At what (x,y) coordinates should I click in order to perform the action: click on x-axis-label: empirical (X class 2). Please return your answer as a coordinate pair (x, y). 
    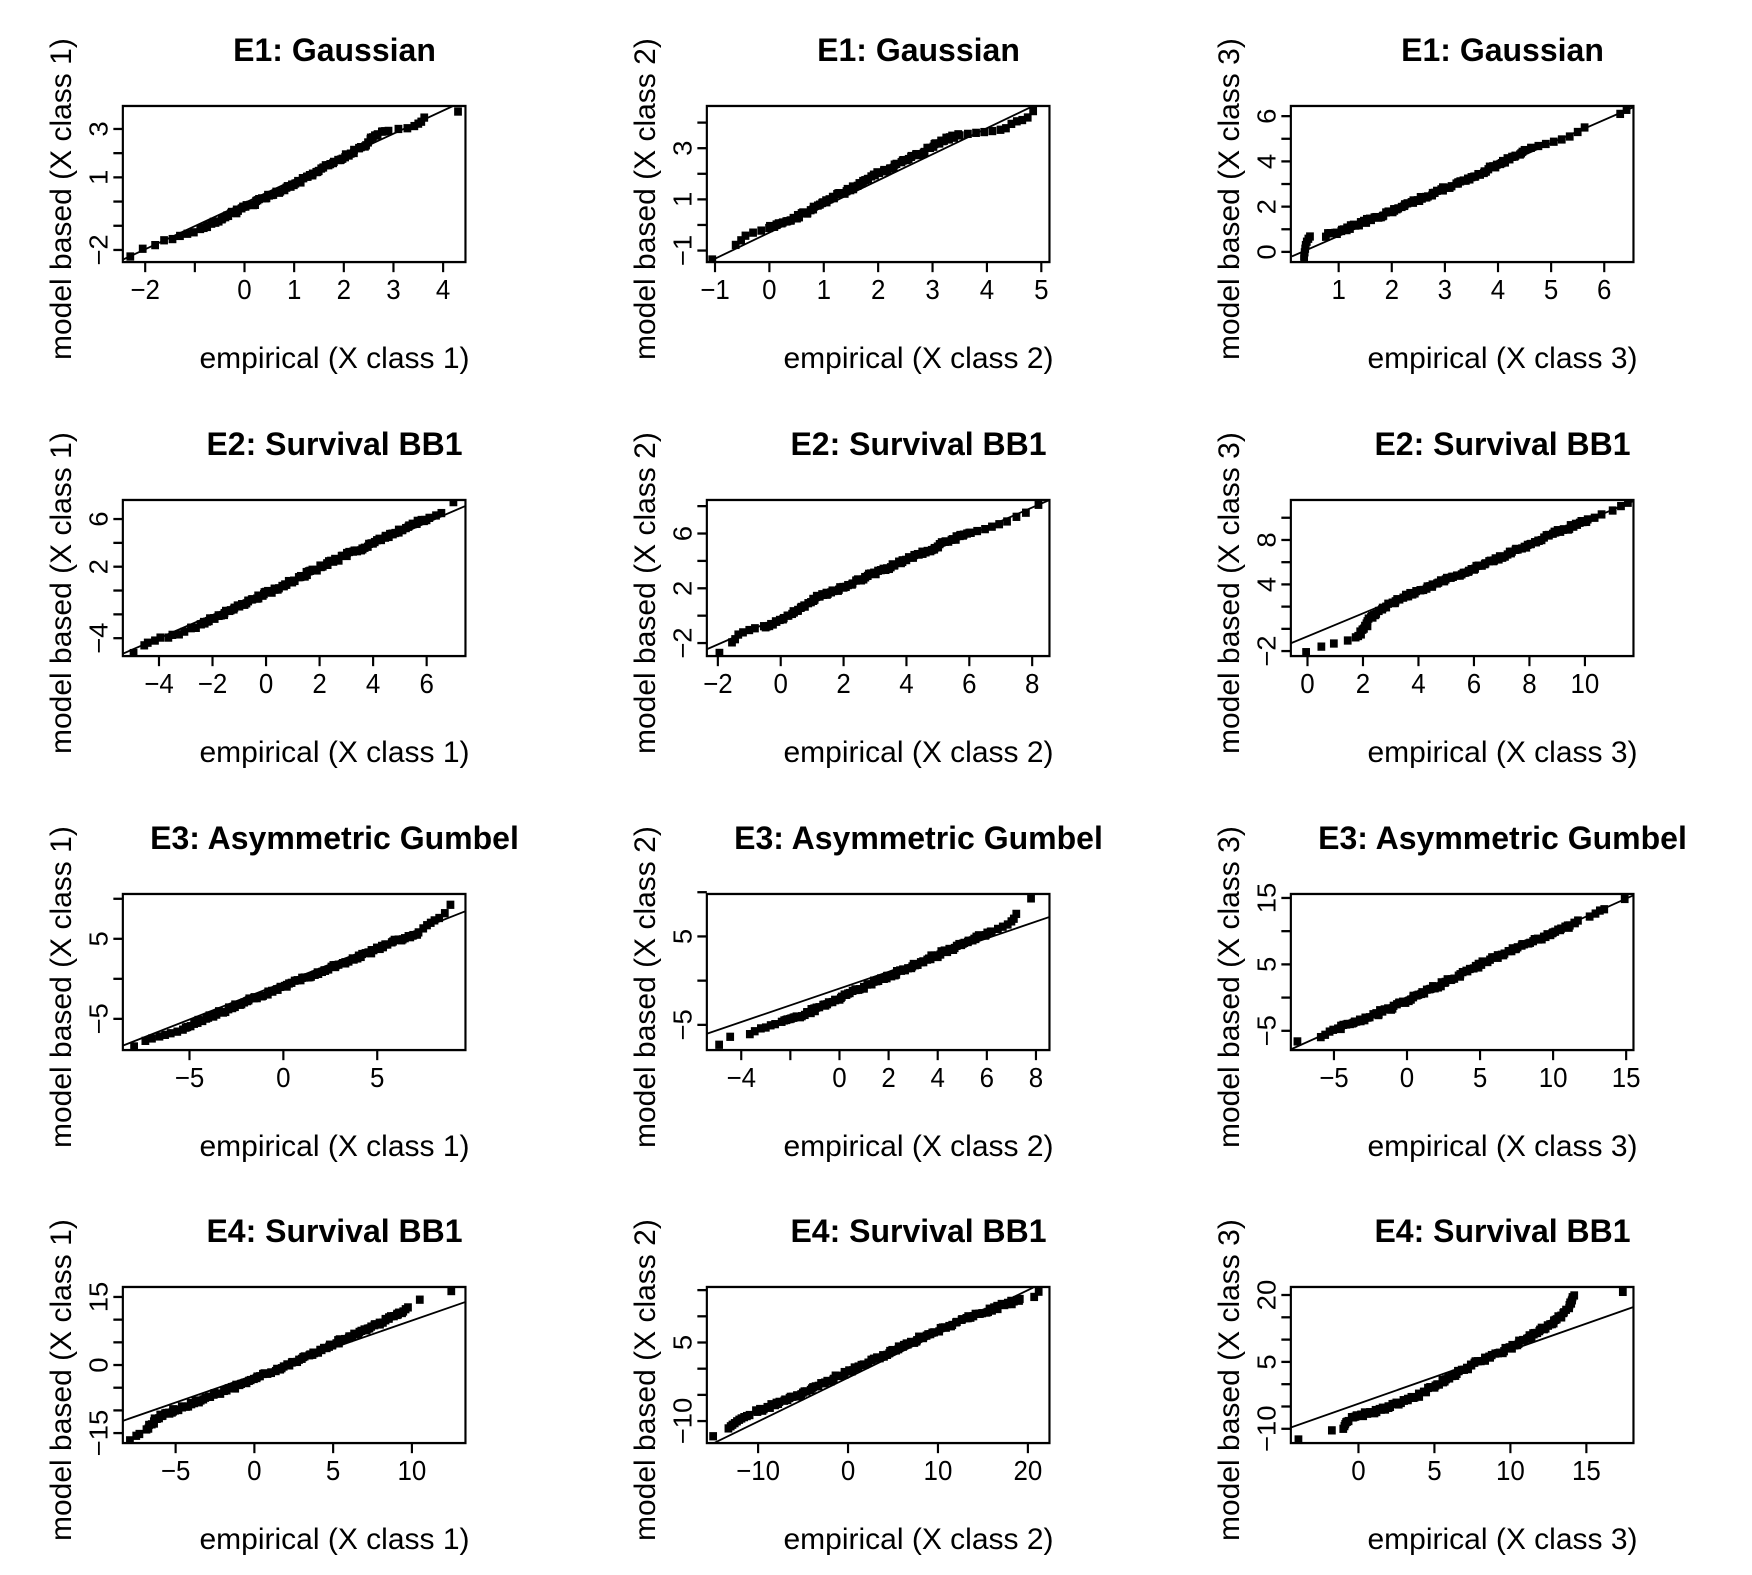
    Looking at the image, I should click on (918, 1146).